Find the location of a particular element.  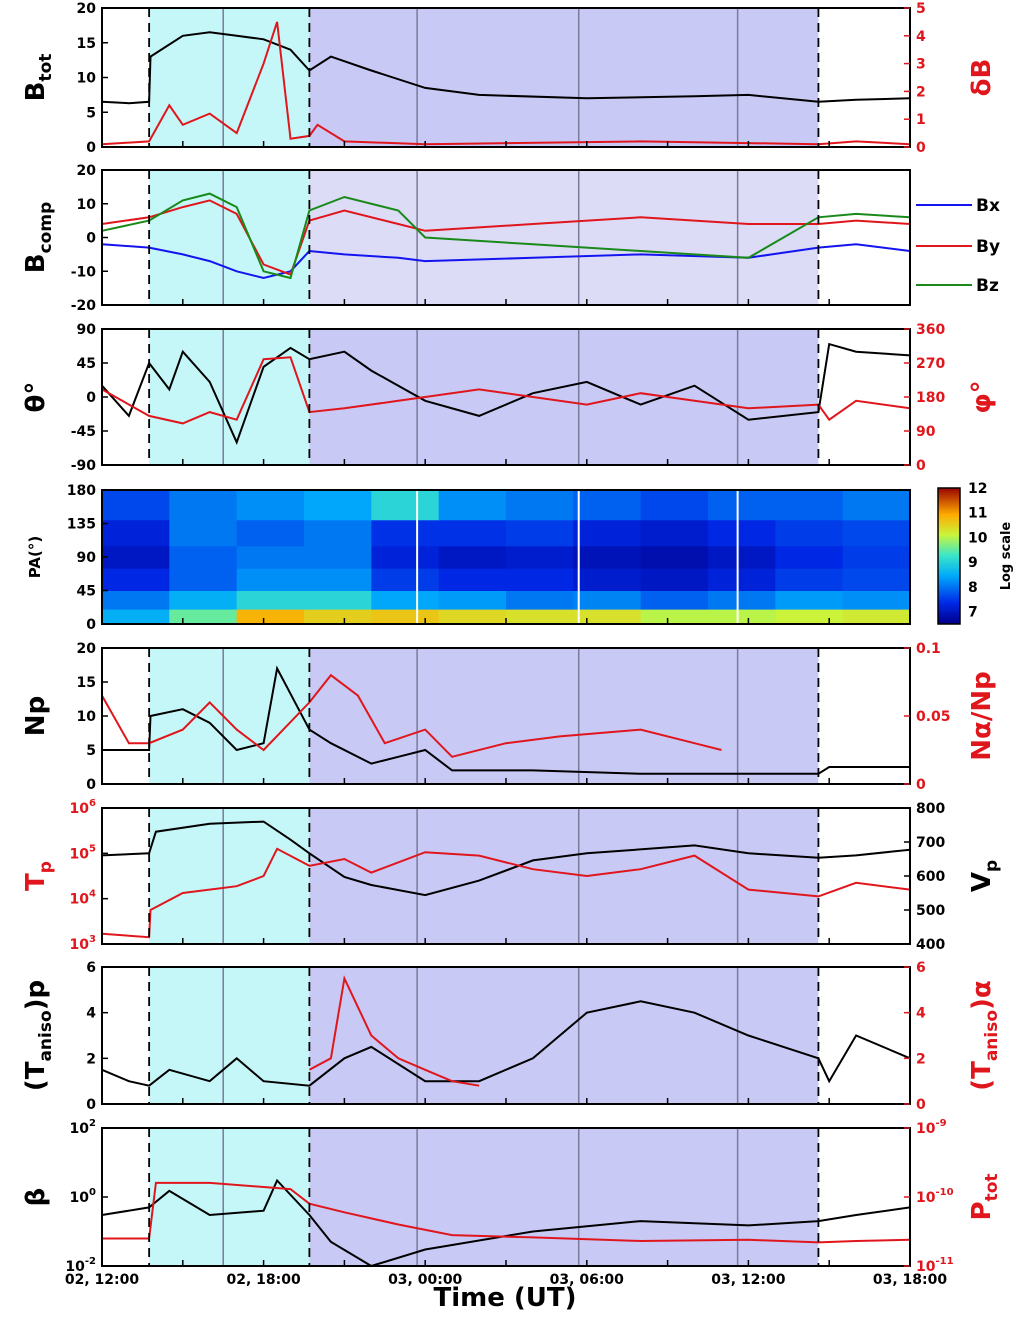

left-axis-title: PA(°) is located at coordinates (35, 557).